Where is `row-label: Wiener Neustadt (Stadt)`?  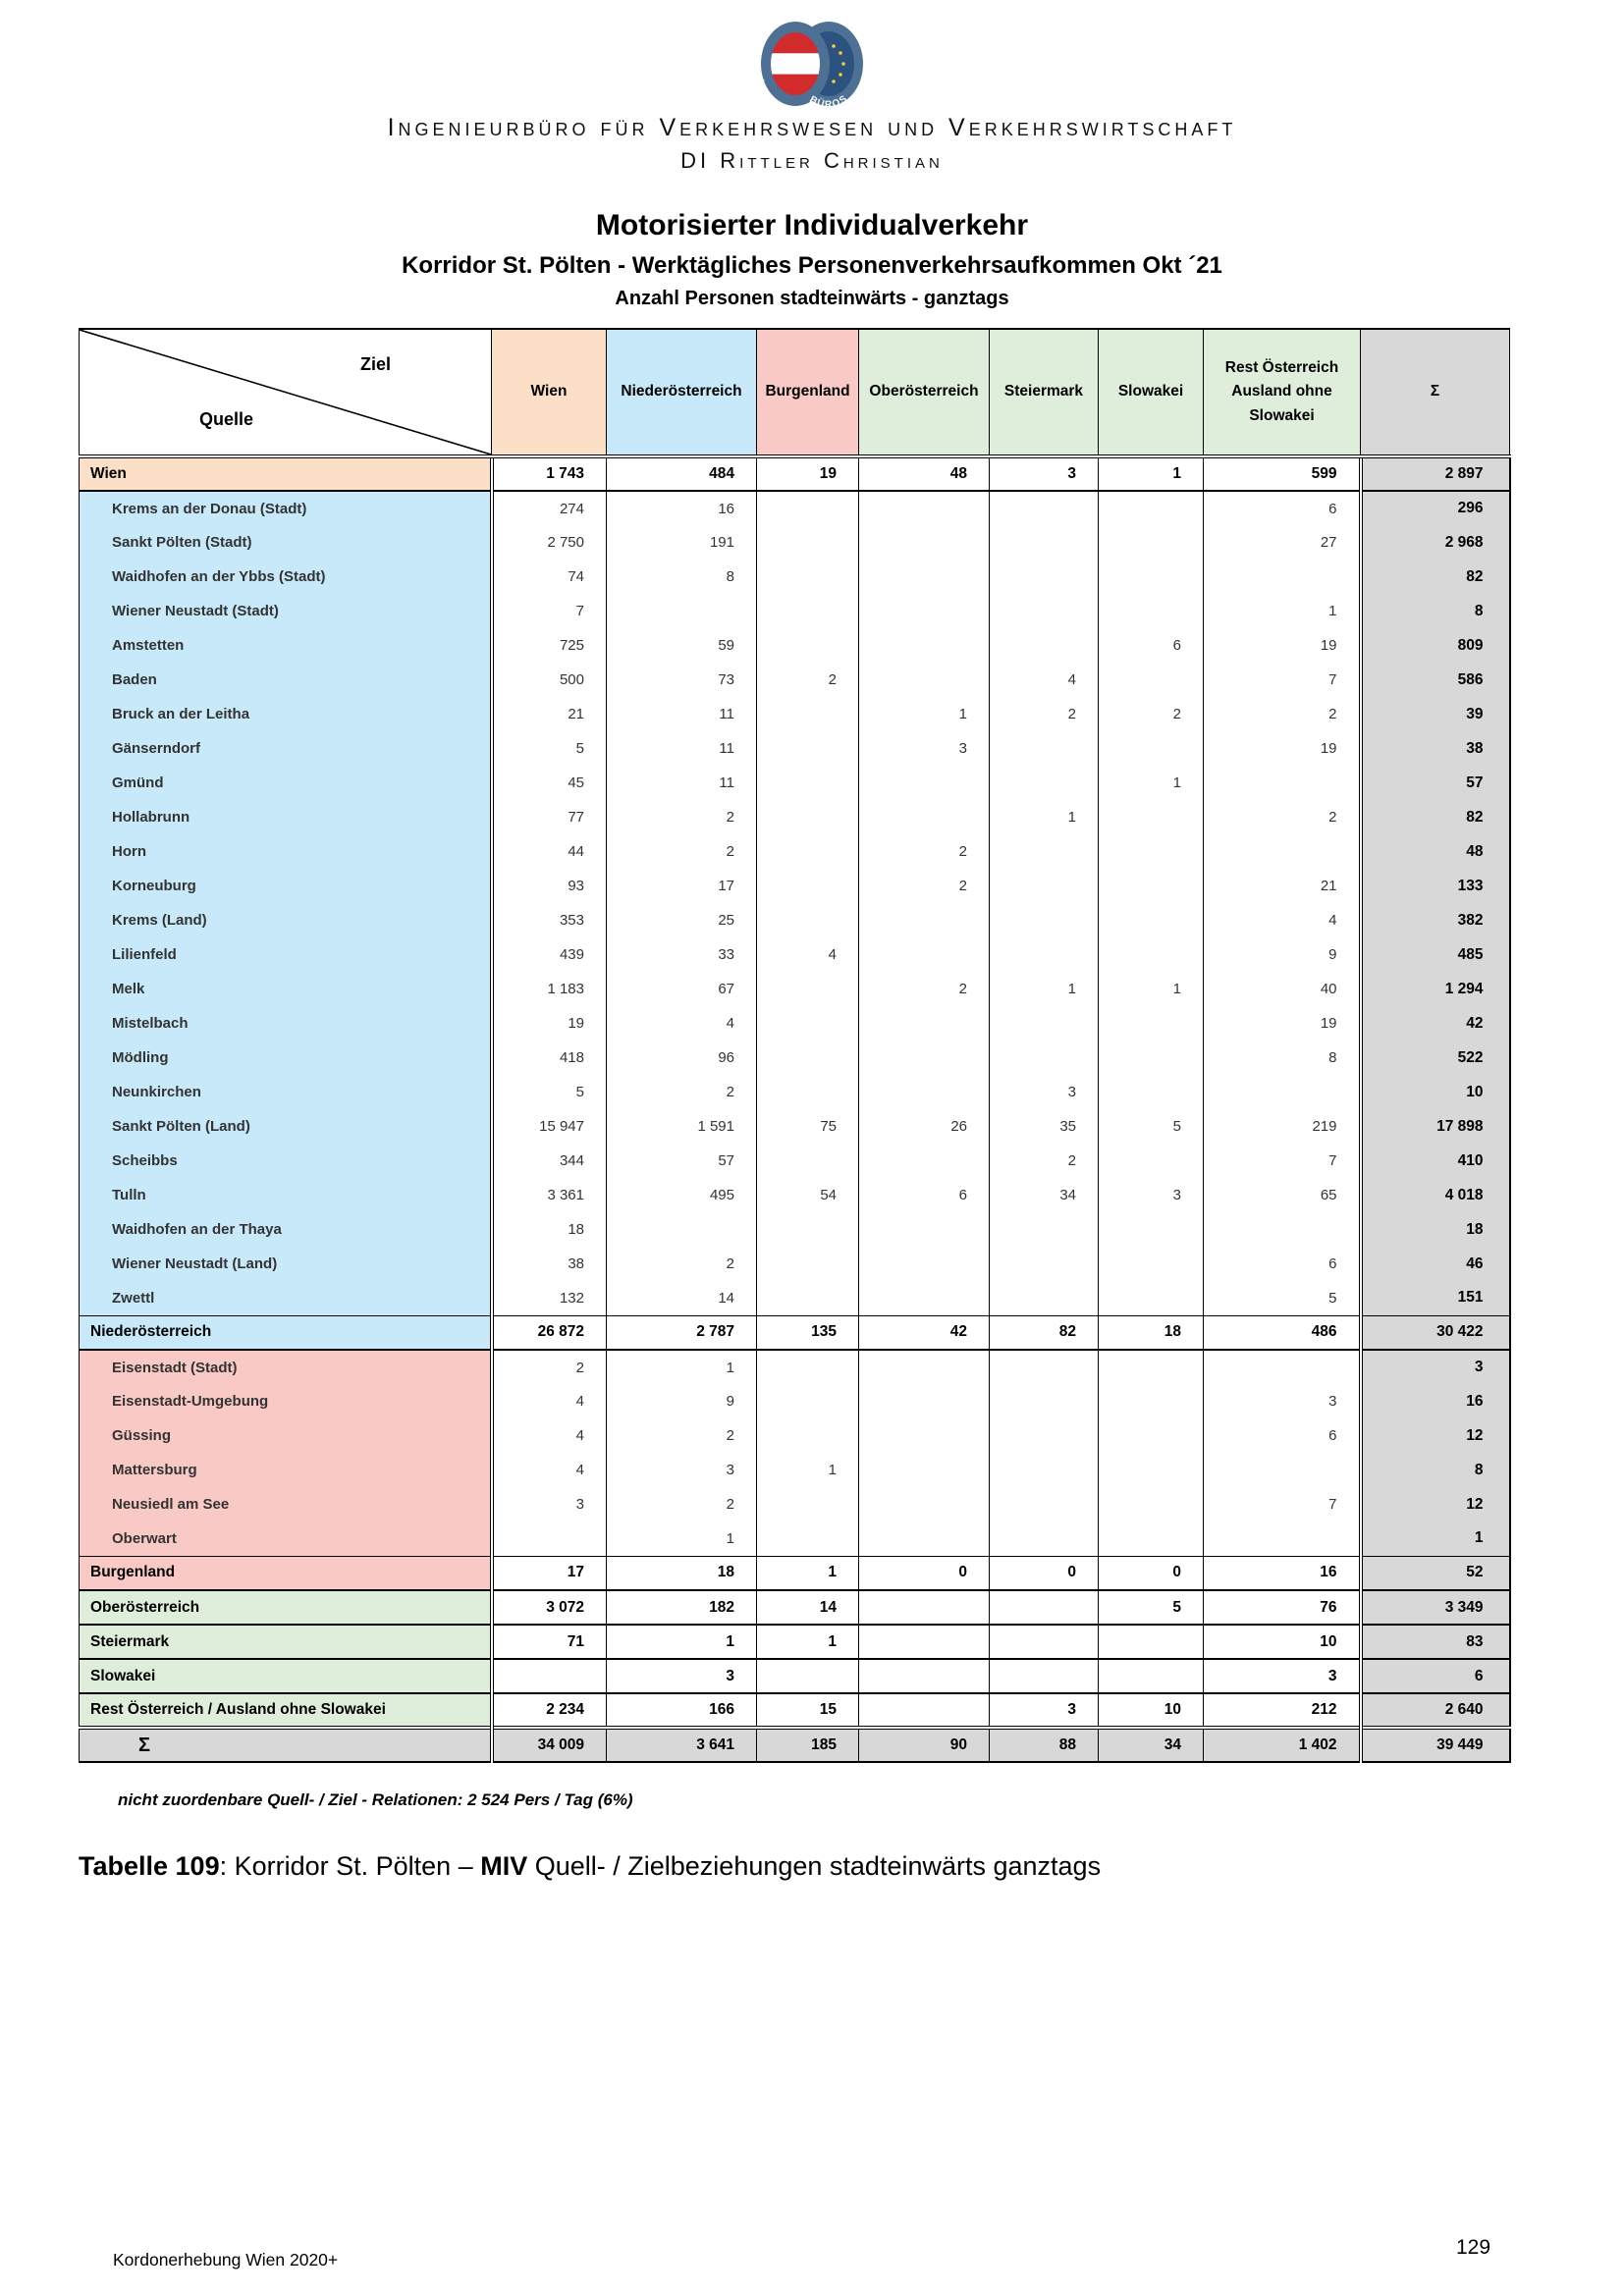
row-label: Wiener Neustadt (Stadt) is located at coordinates (285, 611).